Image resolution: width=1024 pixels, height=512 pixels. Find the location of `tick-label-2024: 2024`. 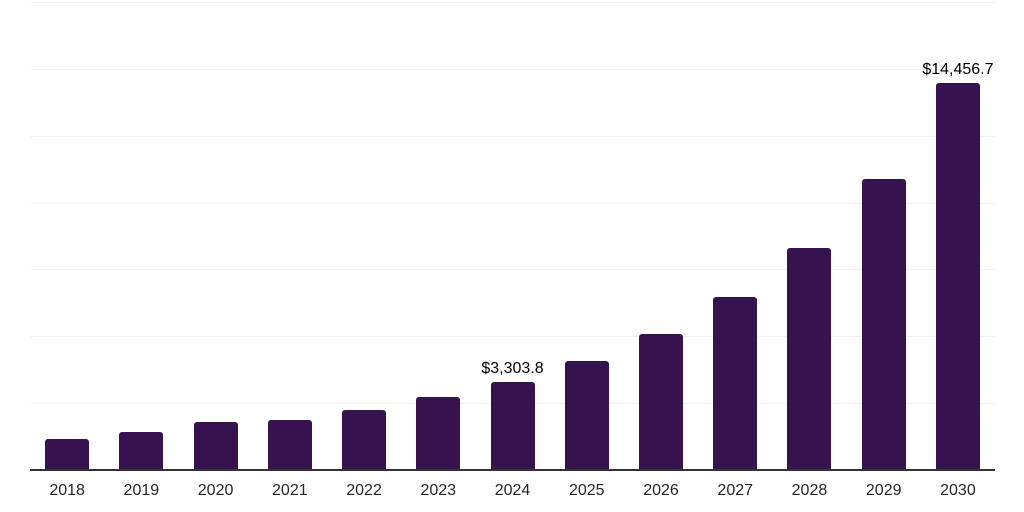

tick-label-2024: 2024 is located at coordinates (512, 490).